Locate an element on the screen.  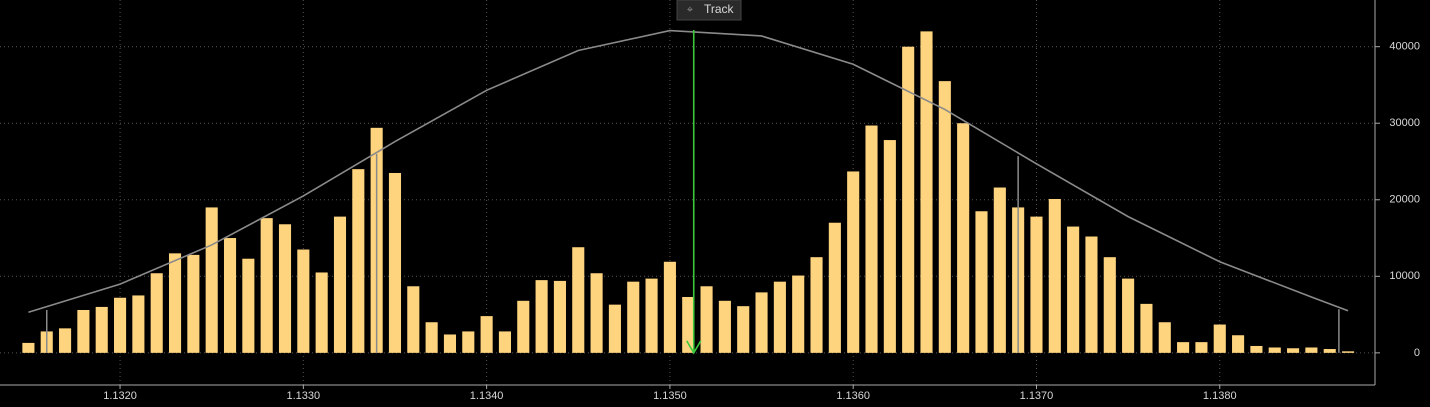
y-tick-label: 20000 is located at coordinates (1404, 200).